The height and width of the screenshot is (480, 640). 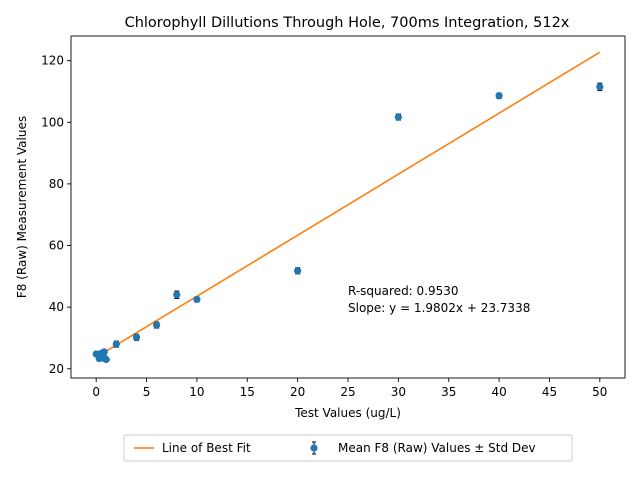 What do you see at coordinates (439, 308) in the screenshot?
I see `annotation-text: Slope: y = 1.9802x + 23.7338` at bounding box center [439, 308].